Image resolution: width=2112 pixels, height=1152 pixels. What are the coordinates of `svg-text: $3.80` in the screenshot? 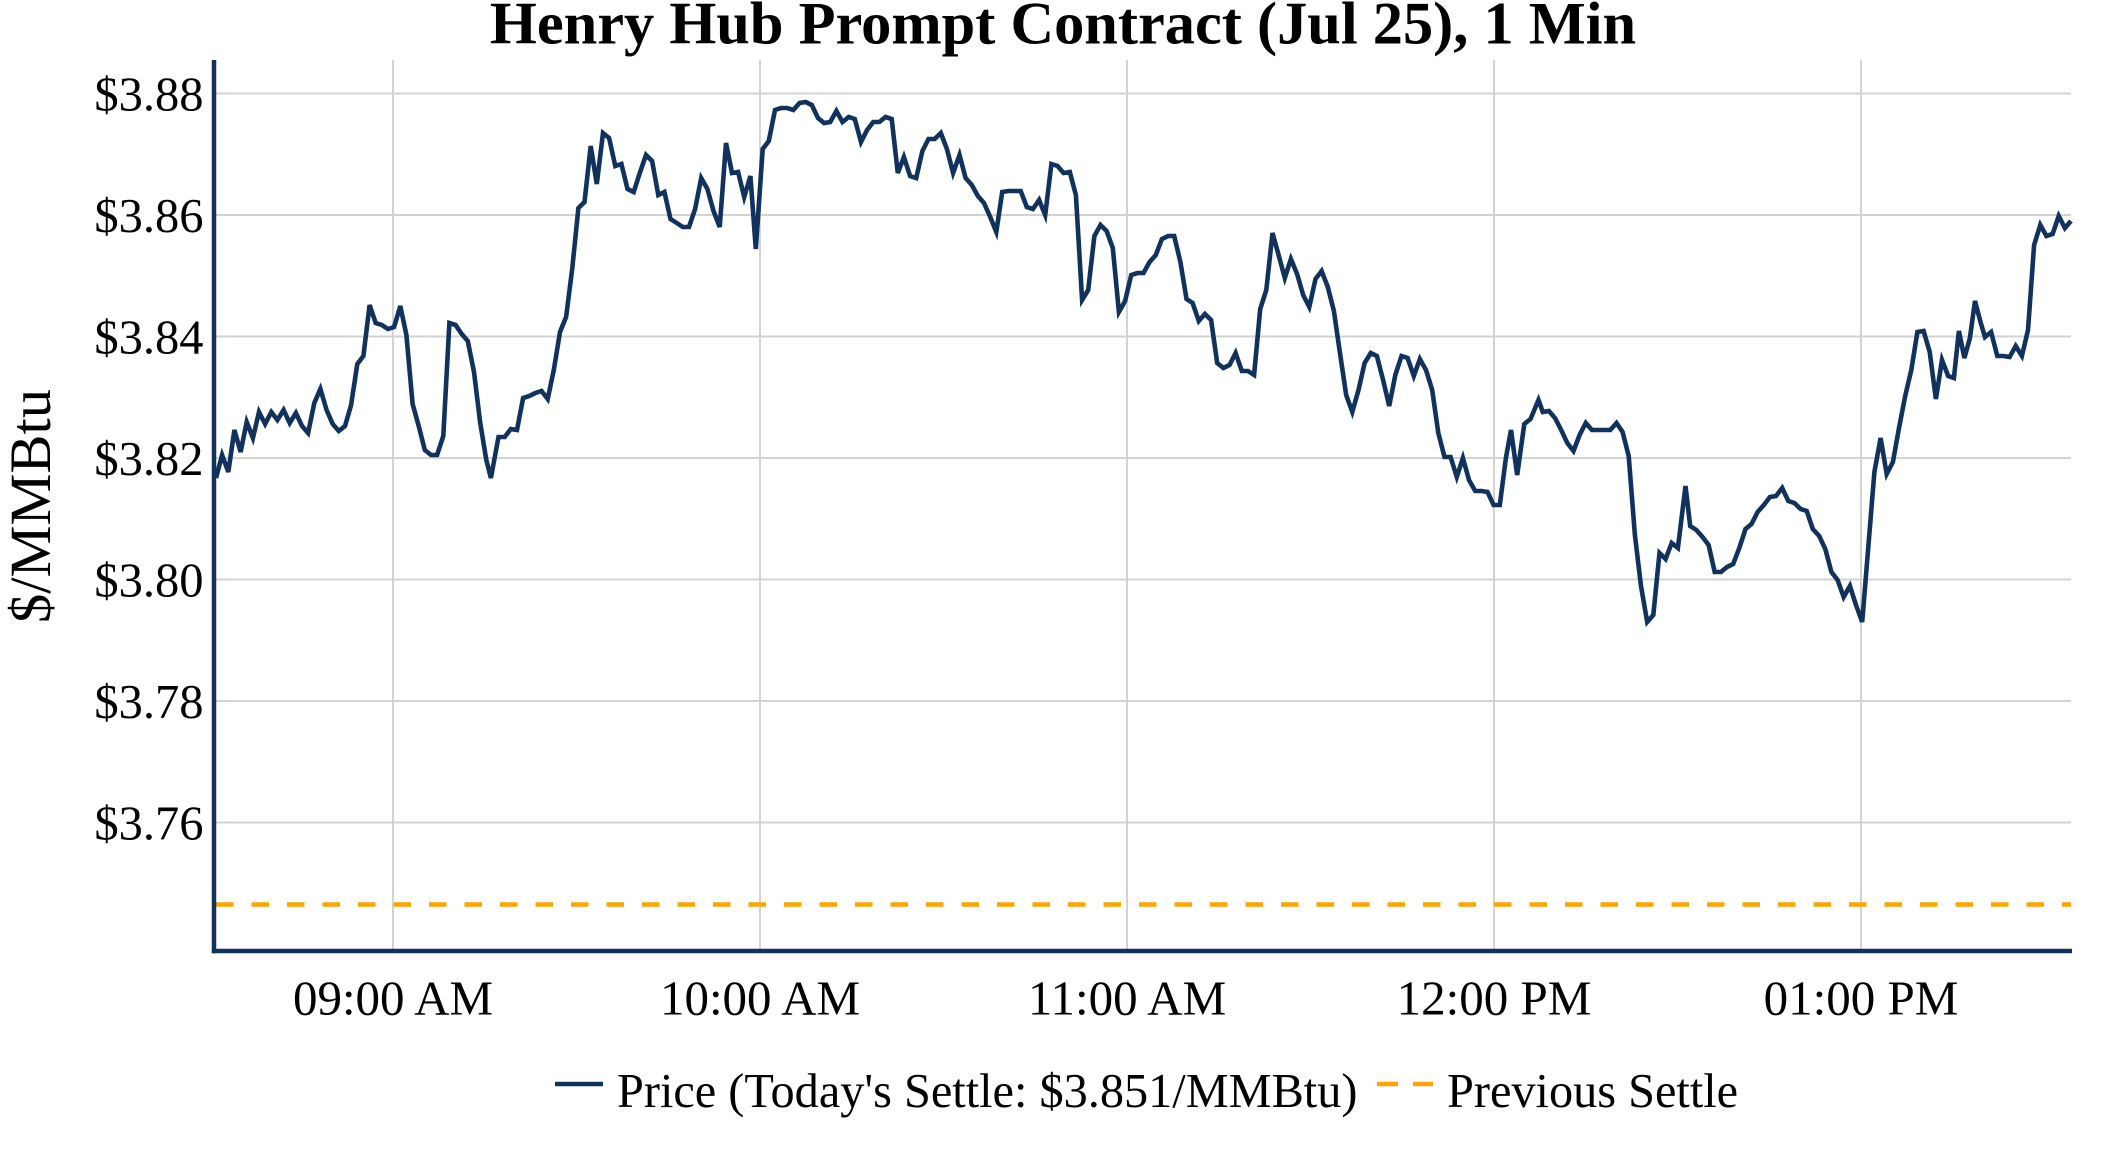 It's located at (148, 581).